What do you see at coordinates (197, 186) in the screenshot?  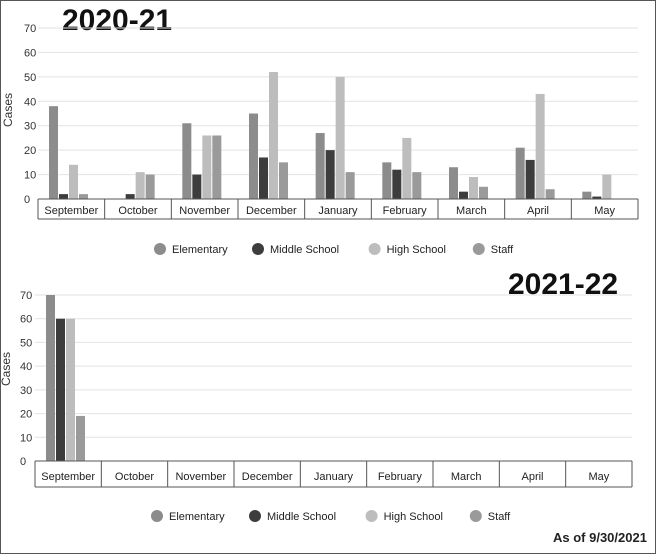 I see `bar-middle-school-november` at bounding box center [197, 186].